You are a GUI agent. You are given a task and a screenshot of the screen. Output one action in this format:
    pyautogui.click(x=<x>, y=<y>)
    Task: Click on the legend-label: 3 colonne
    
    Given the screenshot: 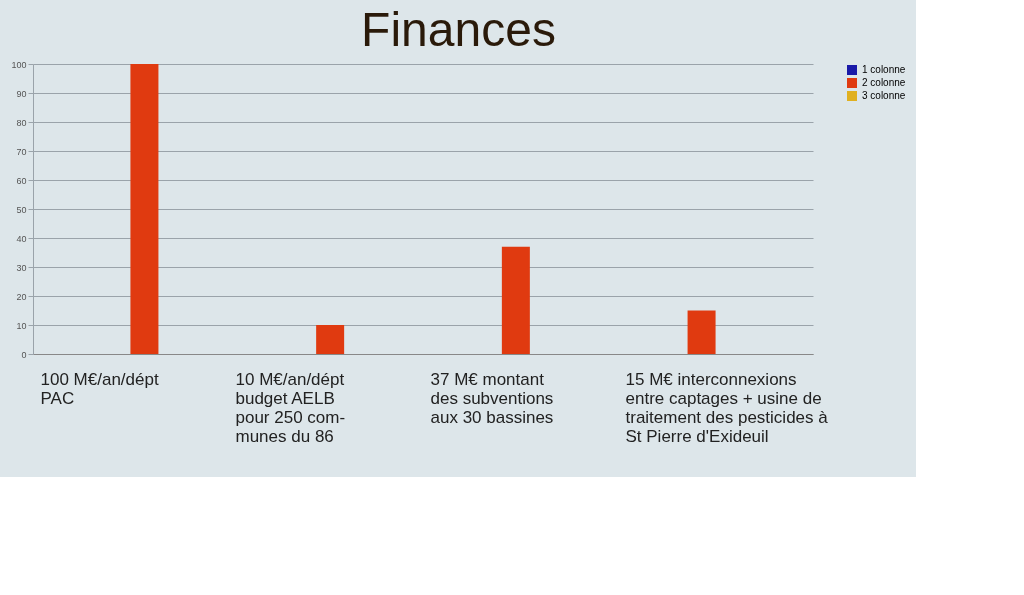 What is the action you would take?
    pyautogui.click(x=884, y=95)
    